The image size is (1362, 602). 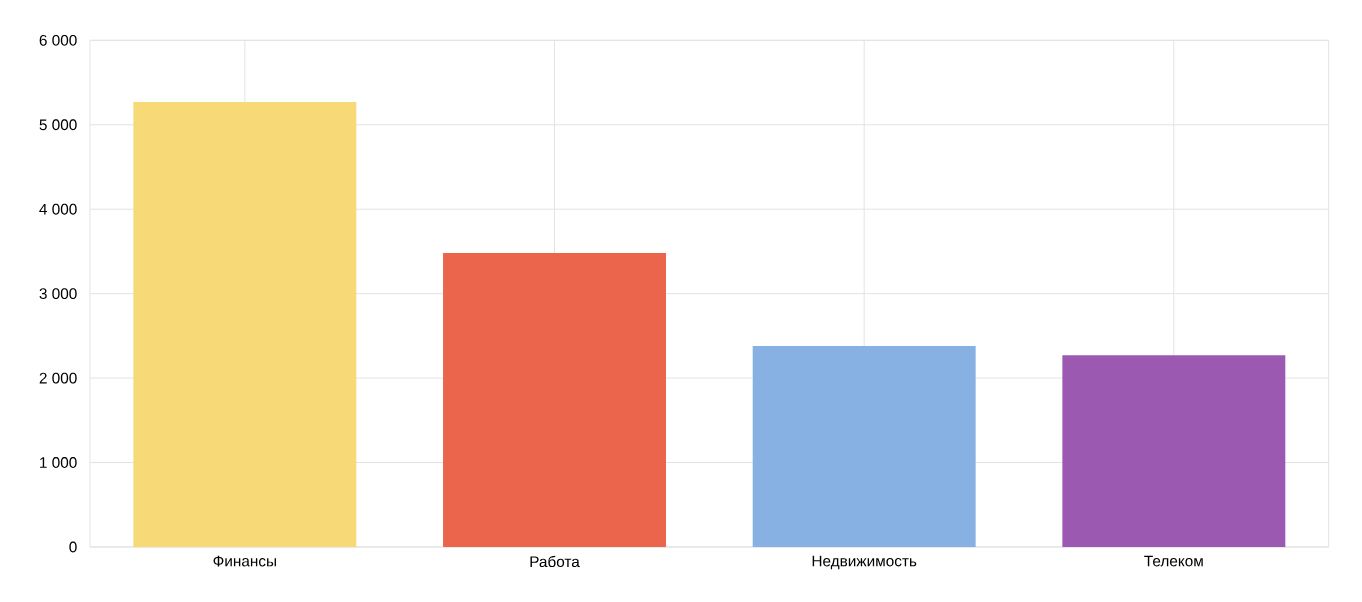 What do you see at coordinates (58, 209) in the screenshot?
I see `y-tick-label: 4 000` at bounding box center [58, 209].